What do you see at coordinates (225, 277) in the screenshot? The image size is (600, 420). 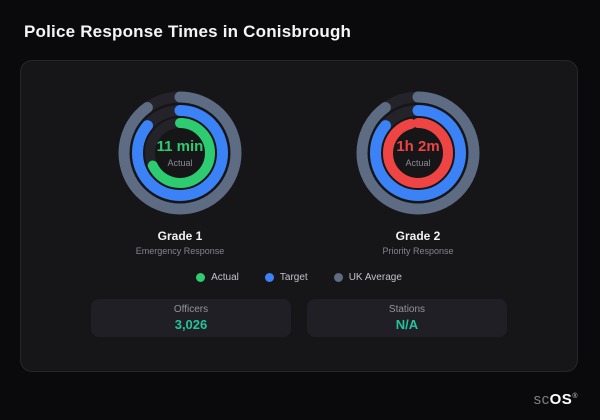 I see `legend-label: Actual` at bounding box center [225, 277].